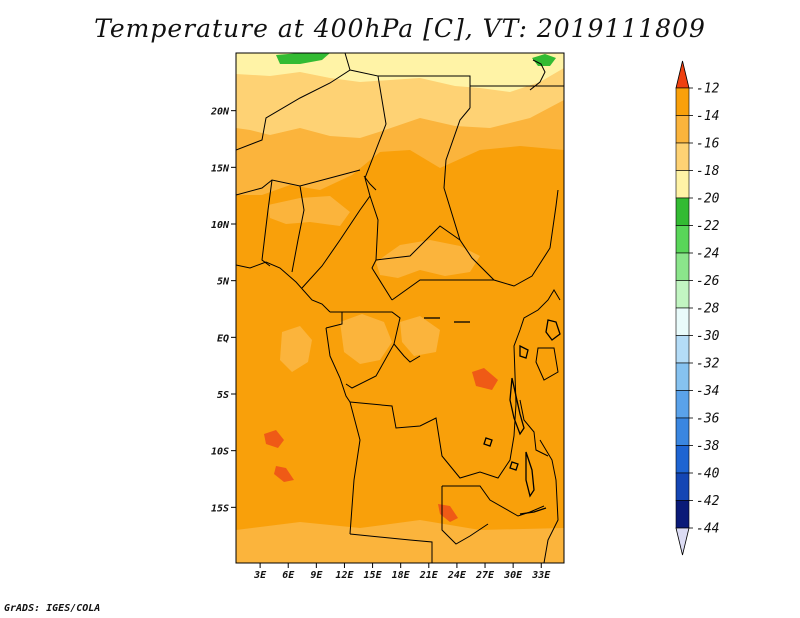  I want to click on colorbar-bottom-arrow, so click(682, 541).